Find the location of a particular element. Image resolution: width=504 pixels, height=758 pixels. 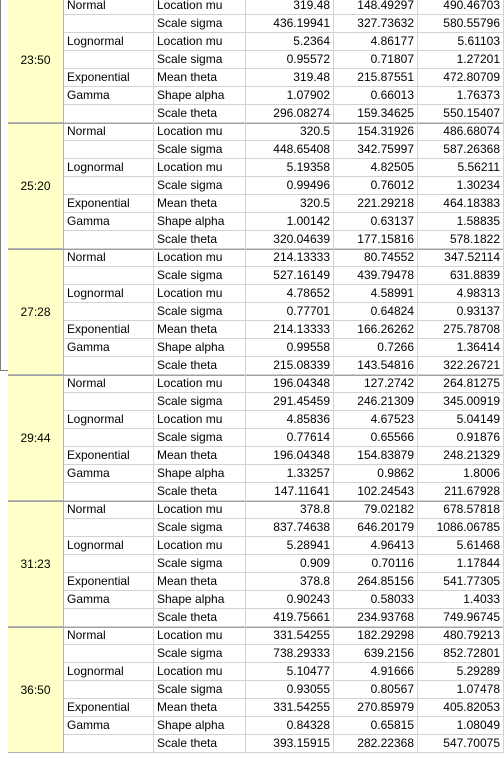

estimate-cell: 419.75661 is located at coordinates (290, 618).